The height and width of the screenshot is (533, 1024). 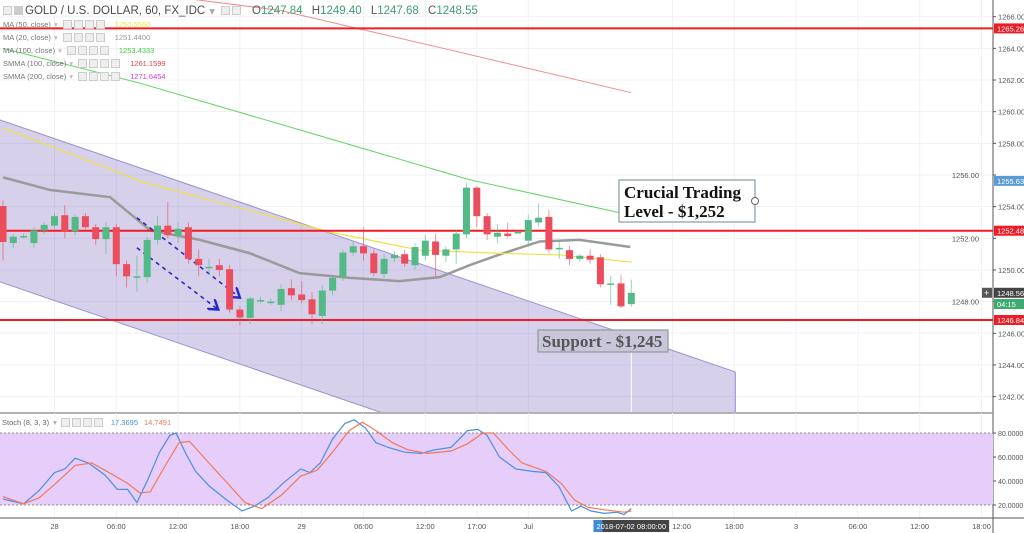 I want to click on hide-icon, so click(x=237, y=10).